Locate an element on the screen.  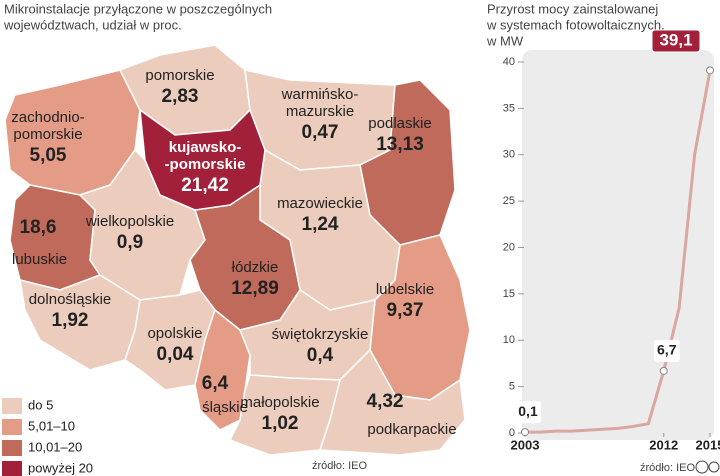
region-name: małopolskie is located at coordinates (279, 402).